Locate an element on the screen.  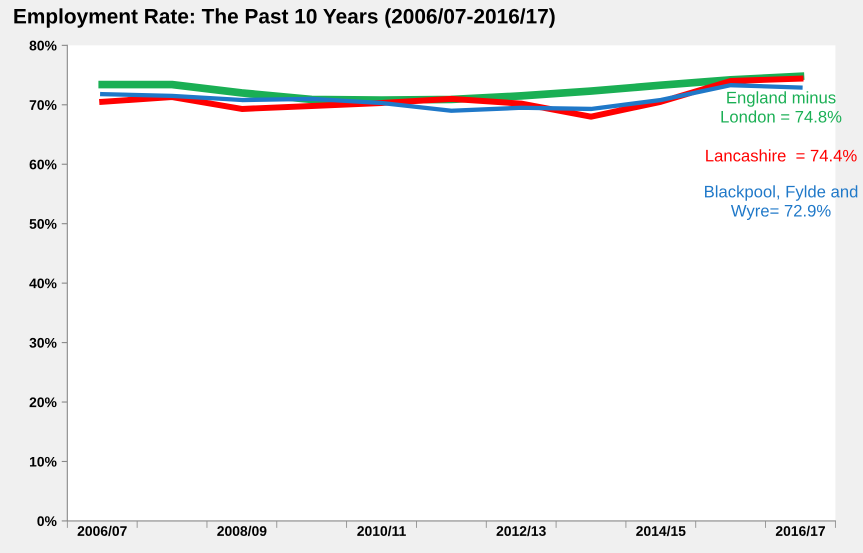
y-tick-label: 10% is located at coordinates (43, 461).